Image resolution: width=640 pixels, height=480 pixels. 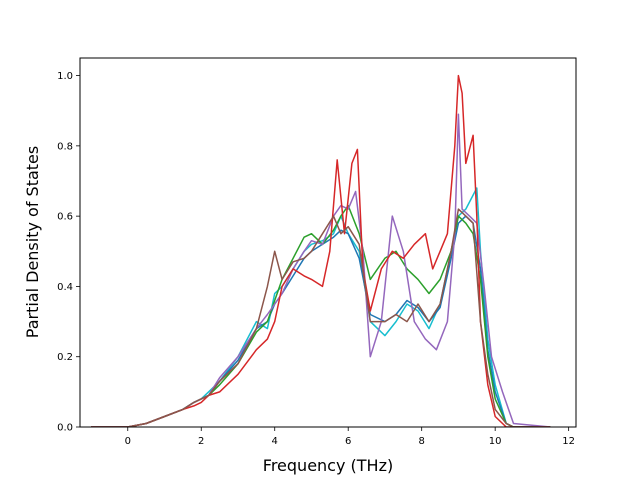 What do you see at coordinates (495, 441) in the screenshot?
I see `x-tick-label: 10` at bounding box center [495, 441].